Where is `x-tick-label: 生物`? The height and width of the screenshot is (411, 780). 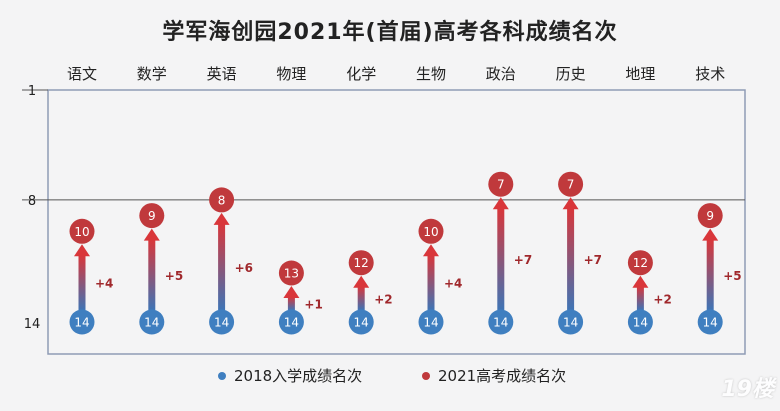
x-tick-label: 生物 is located at coordinates (431, 74).